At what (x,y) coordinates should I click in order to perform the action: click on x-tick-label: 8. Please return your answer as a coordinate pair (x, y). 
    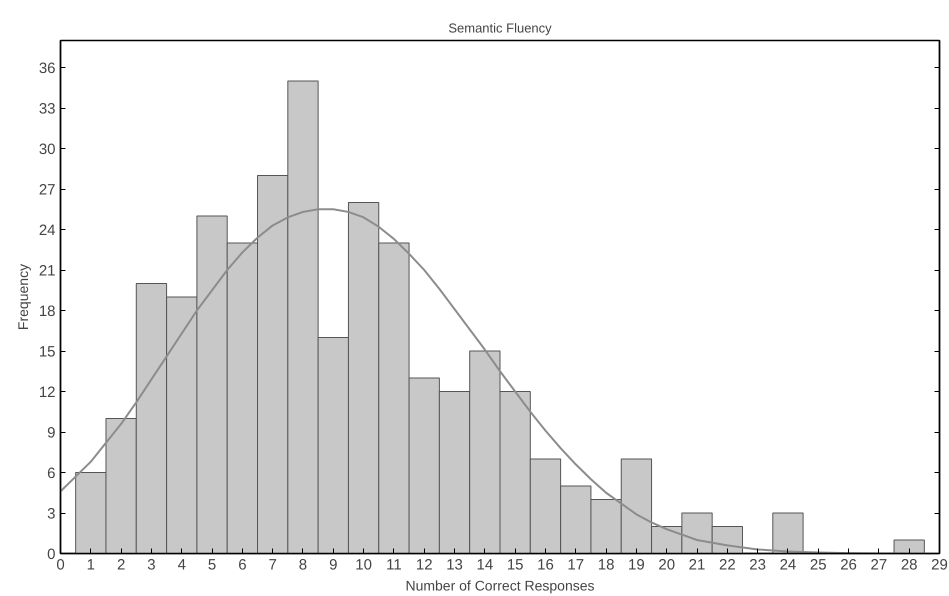
    Looking at the image, I should click on (303, 565).